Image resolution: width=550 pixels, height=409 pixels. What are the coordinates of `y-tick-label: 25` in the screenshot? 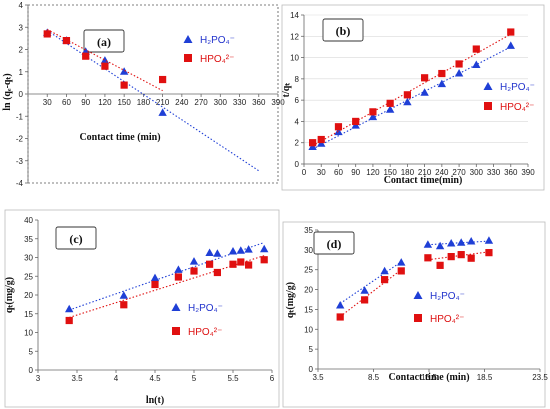 It's located at (28, 276).